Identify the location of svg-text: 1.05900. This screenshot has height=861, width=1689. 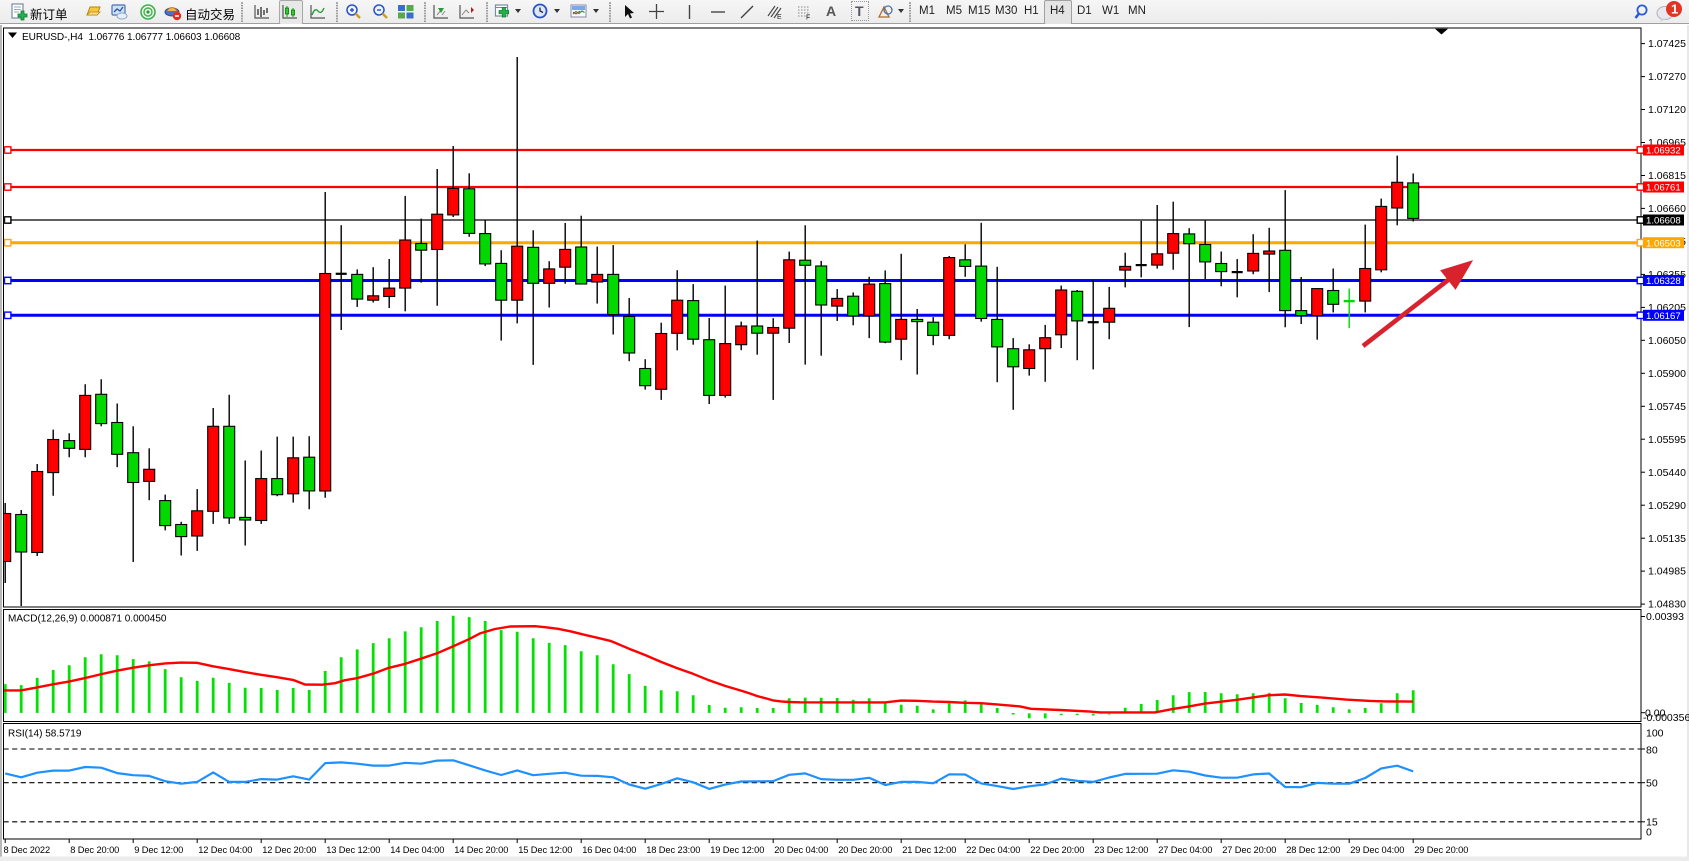
(1667, 374).